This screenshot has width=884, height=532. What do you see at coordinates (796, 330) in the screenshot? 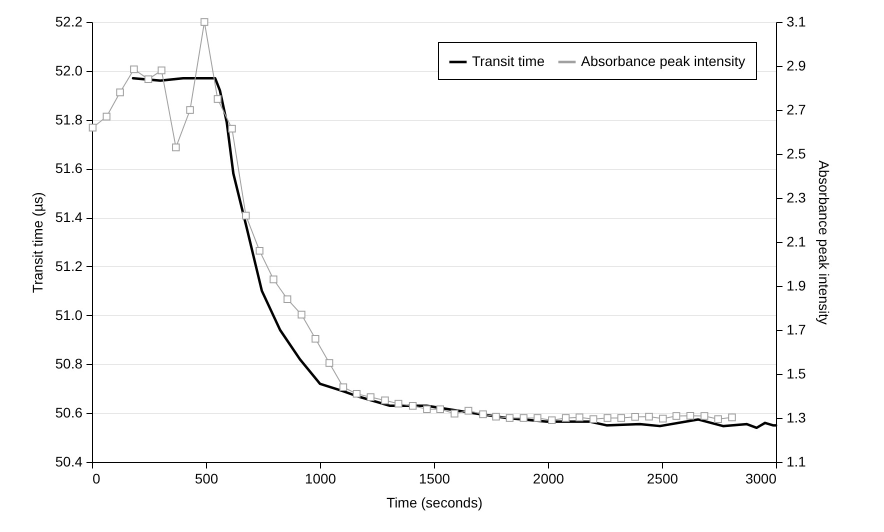
I see `y2-tick-label: 1.7` at bounding box center [796, 330].